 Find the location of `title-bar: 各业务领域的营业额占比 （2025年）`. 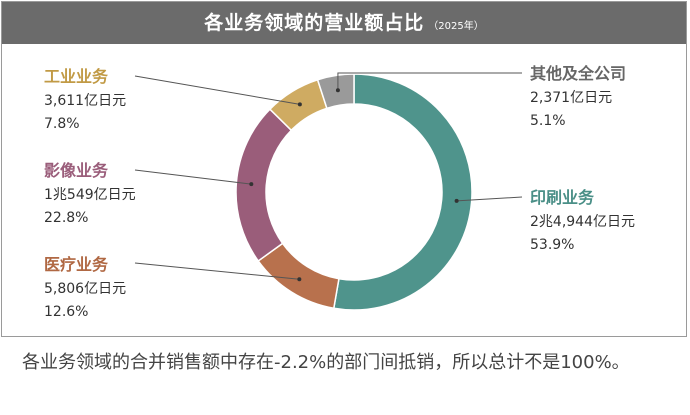

title-bar: 各业务领域的营业额占比 （2025年） is located at coordinates (344, 23).